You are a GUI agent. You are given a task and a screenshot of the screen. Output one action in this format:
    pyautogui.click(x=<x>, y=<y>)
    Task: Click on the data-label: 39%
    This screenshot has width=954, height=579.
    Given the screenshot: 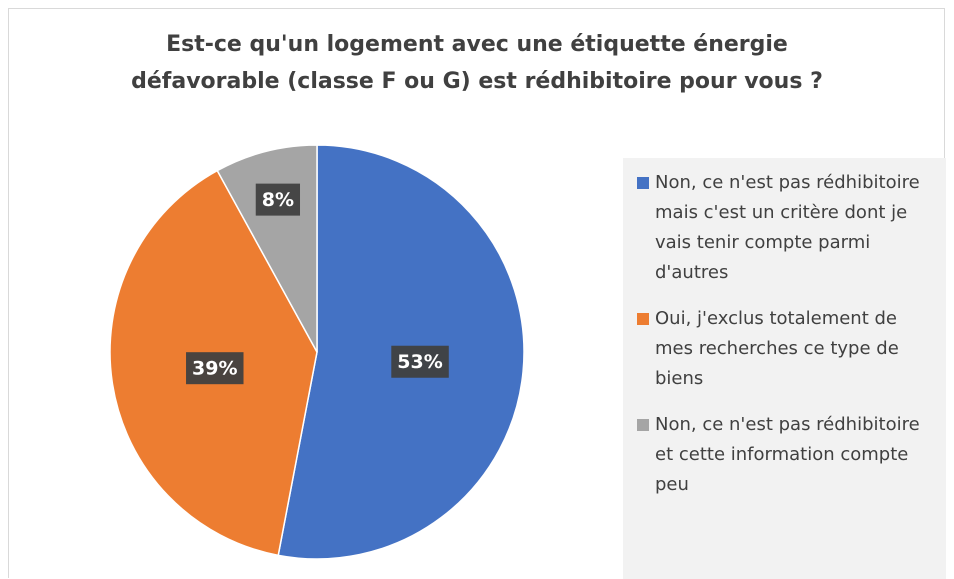 What is the action you would take?
    pyautogui.click(x=215, y=368)
    